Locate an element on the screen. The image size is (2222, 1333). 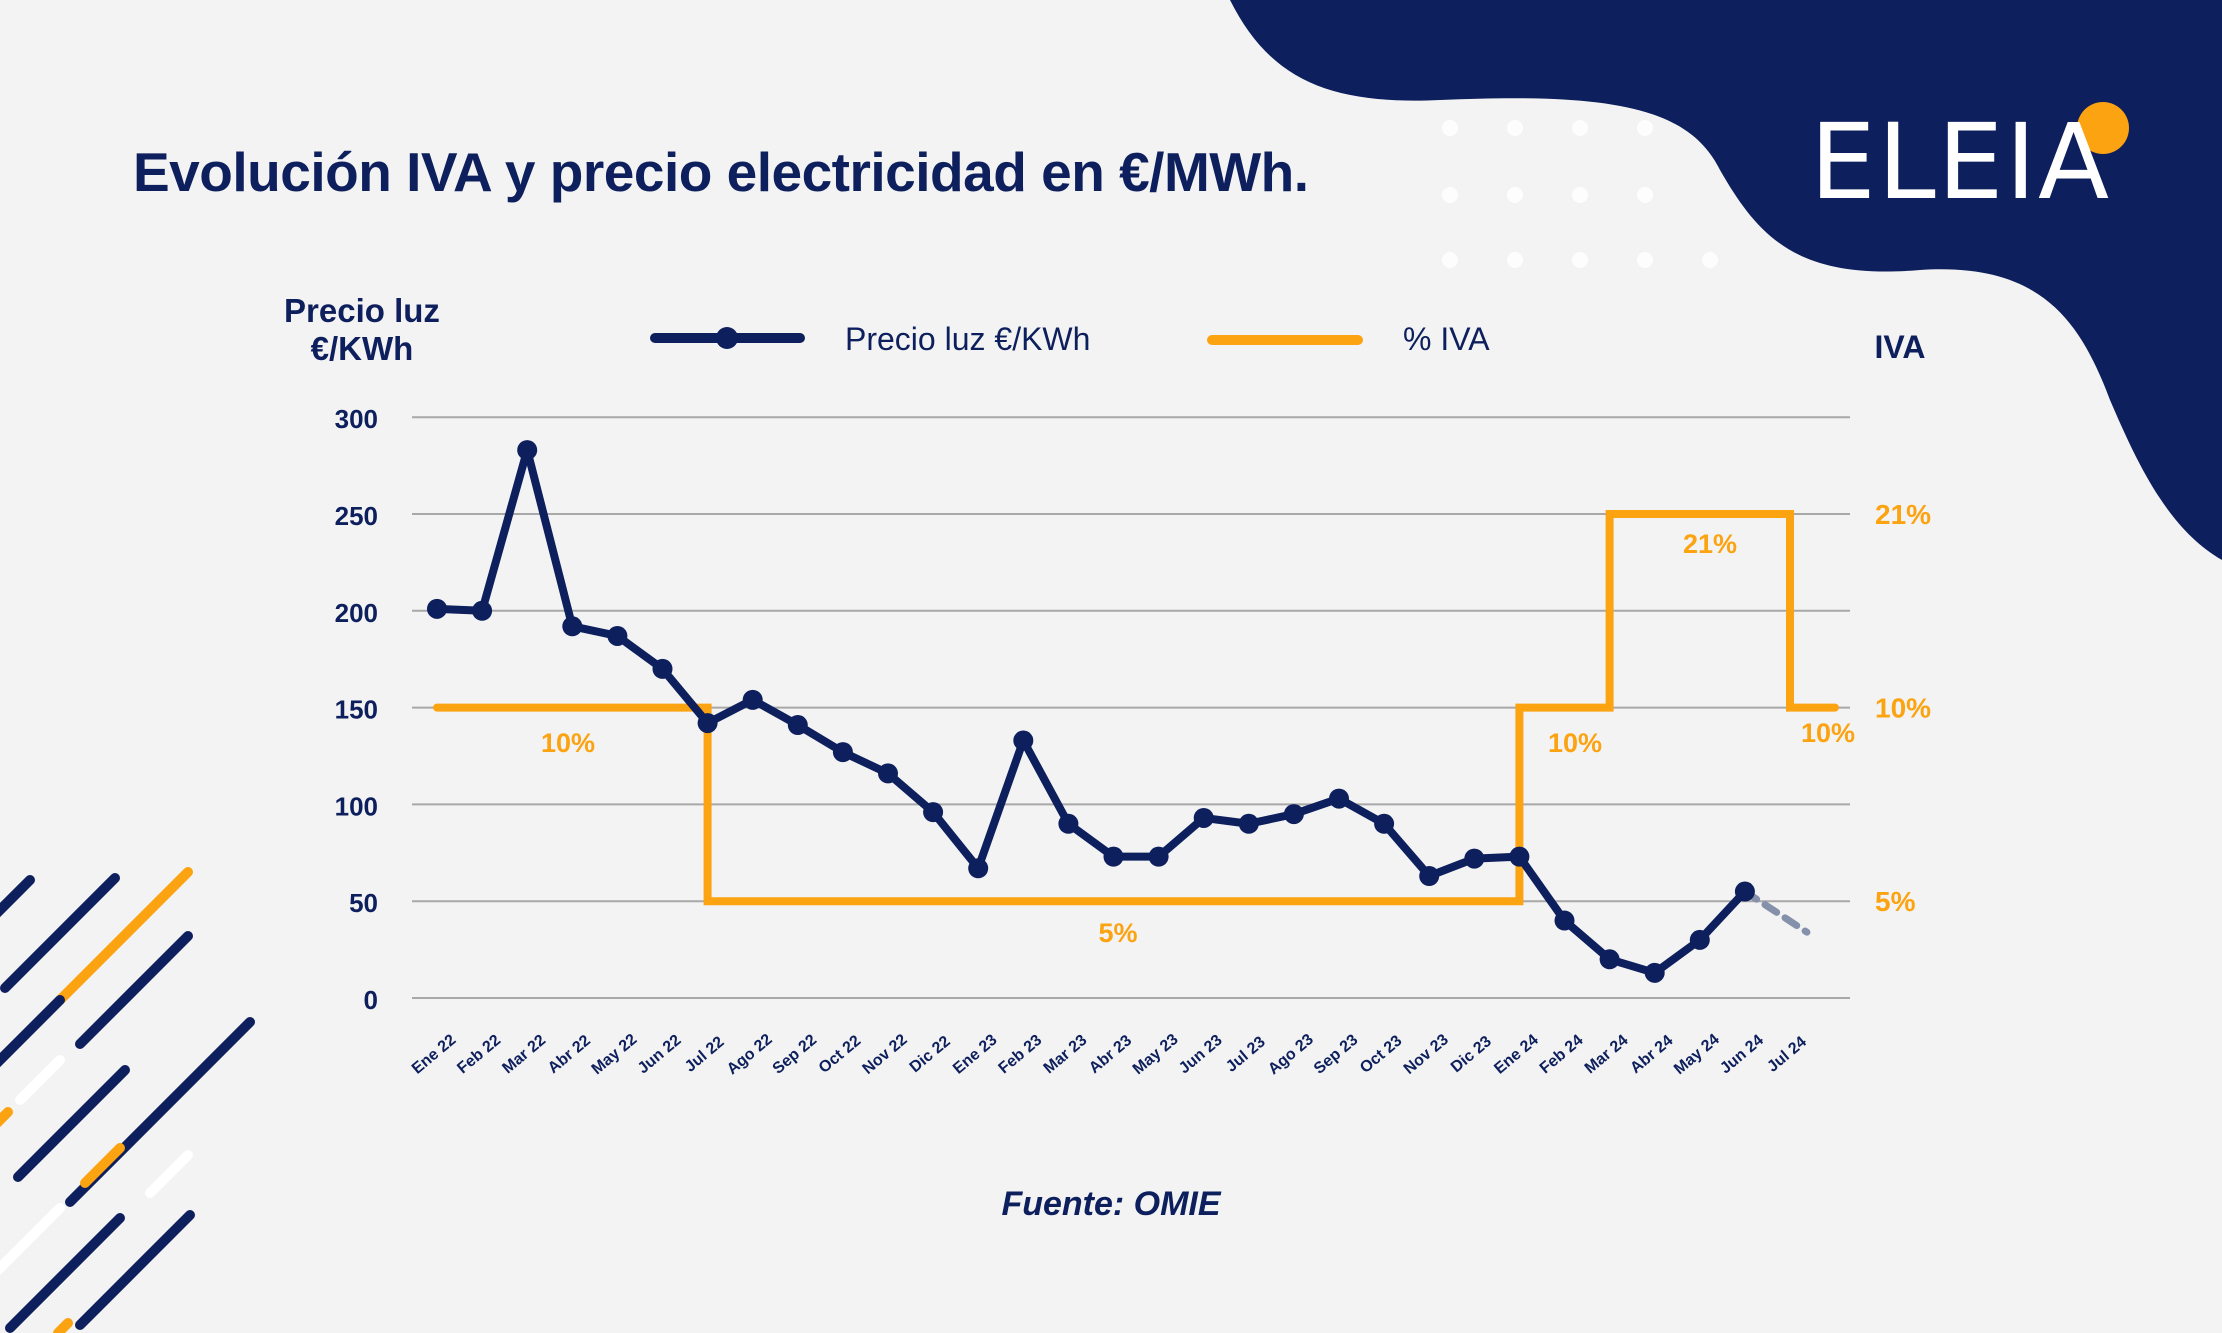
y-tick-label-100: 100 is located at coordinates (356, 806).